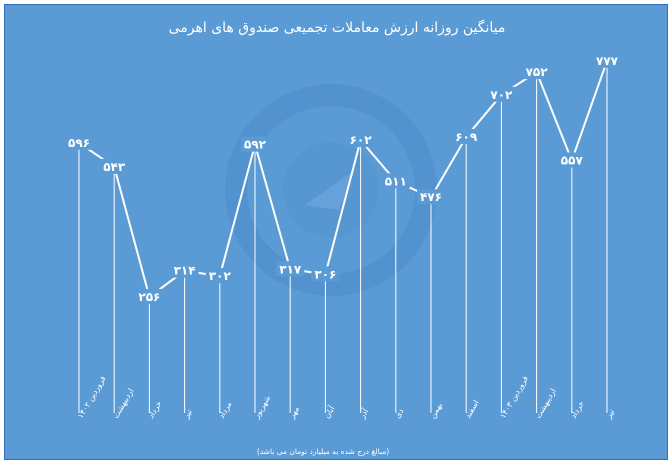  What do you see at coordinates (225, 410) in the screenshot?
I see `x-tick-label: مرداد` at bounding box center [225, 410].